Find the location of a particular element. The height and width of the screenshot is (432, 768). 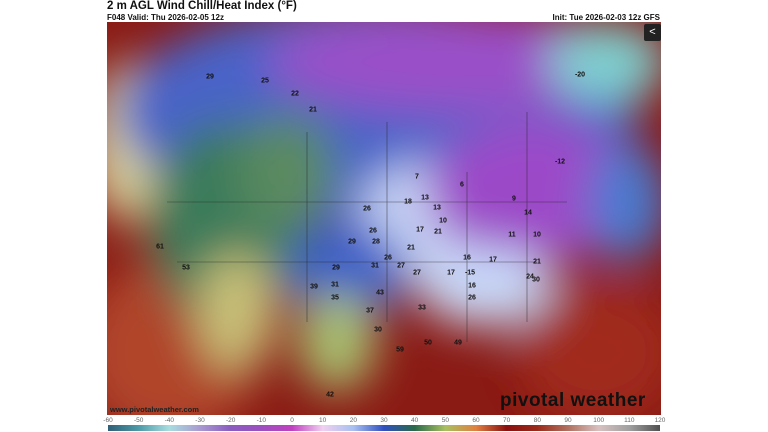

map-value-label: -12 is located at coordinates (560, 162).